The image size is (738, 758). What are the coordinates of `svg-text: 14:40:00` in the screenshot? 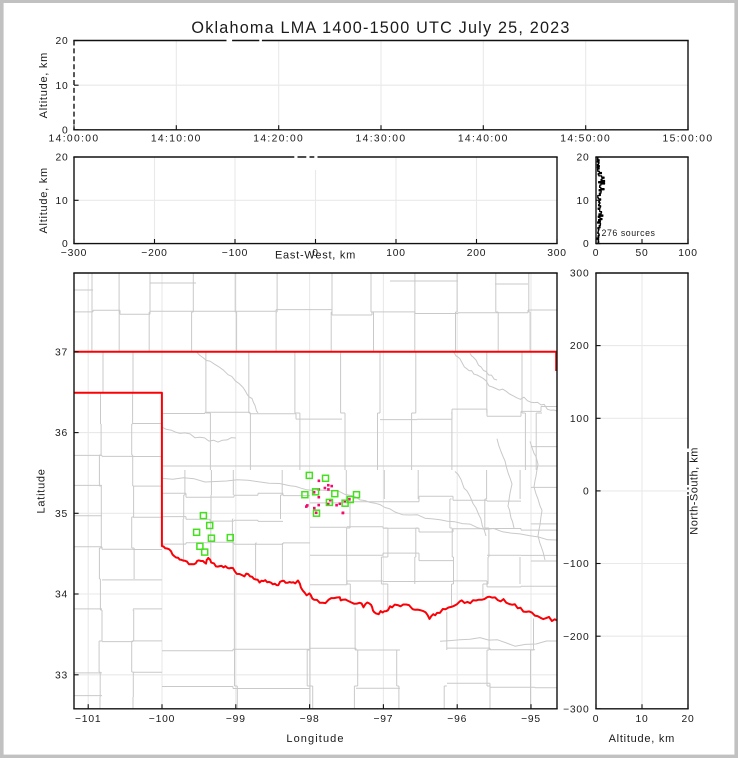 It's located at (483, 139).